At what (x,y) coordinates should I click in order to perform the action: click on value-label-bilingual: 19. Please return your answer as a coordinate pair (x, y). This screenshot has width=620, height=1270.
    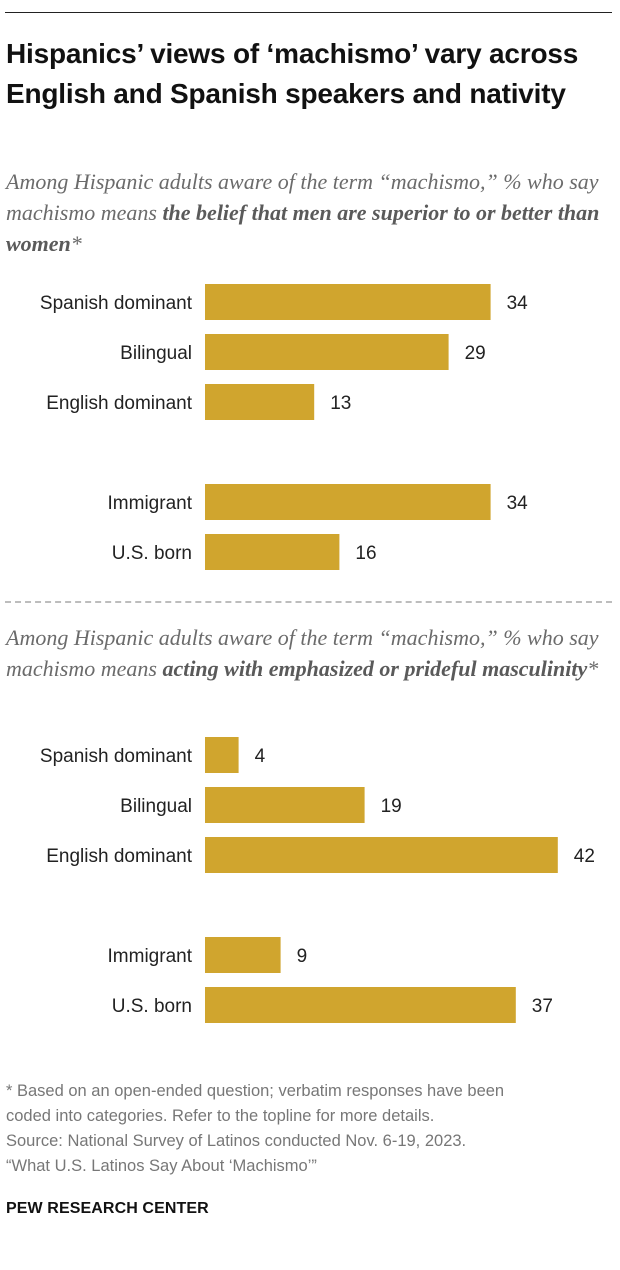
    Looking at the image, I should click on (391, 806).